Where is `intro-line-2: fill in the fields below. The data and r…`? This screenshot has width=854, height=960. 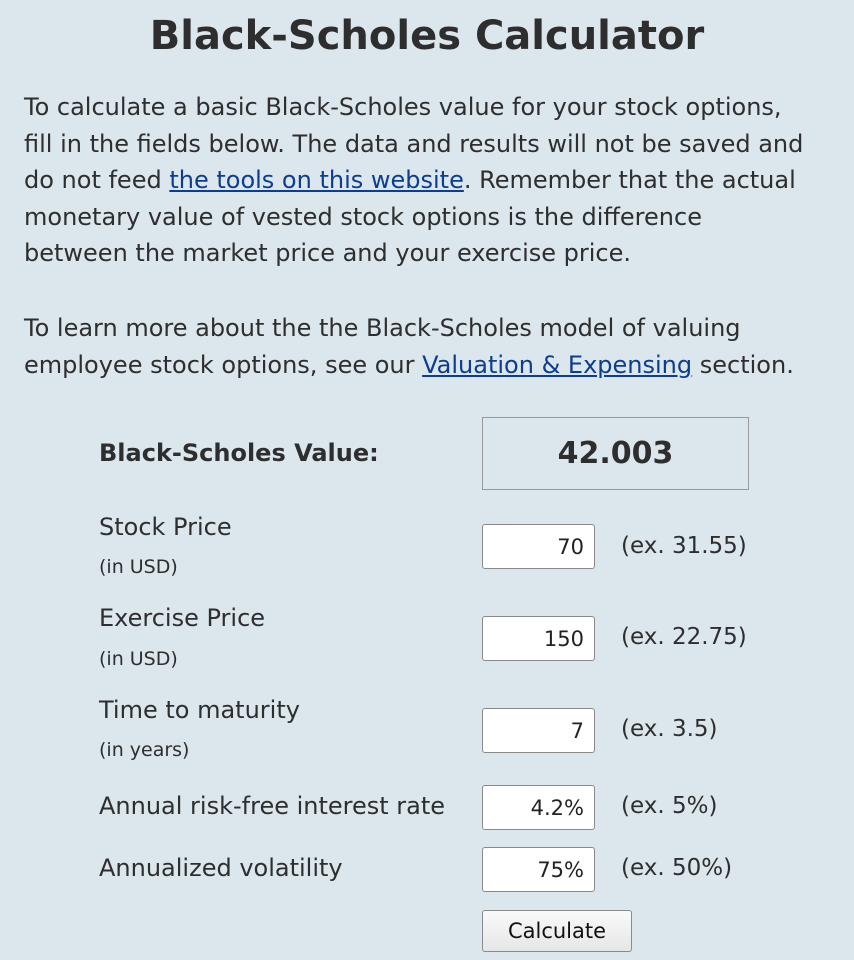 intro-line-2: fill in the fields below. The data and r… is located at coordinates (414, 143).